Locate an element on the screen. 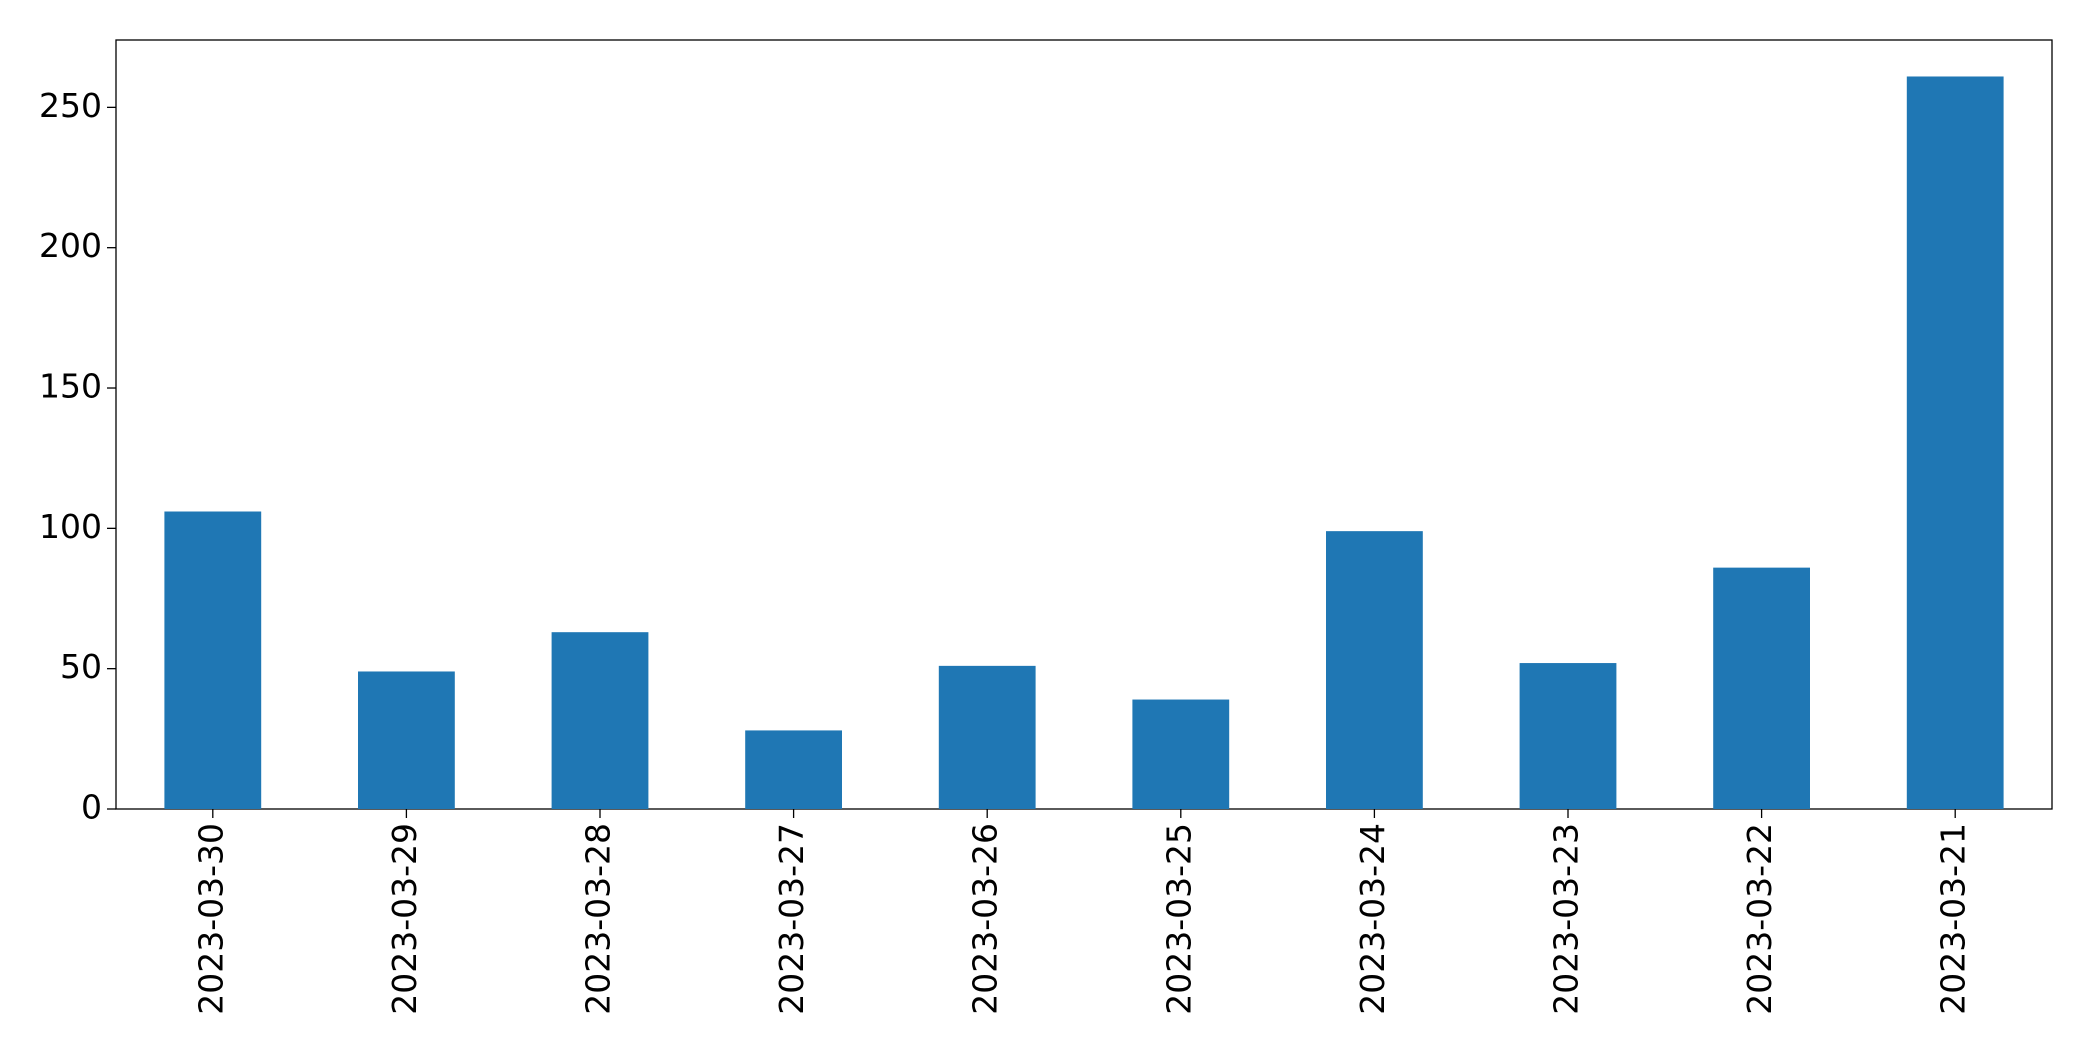 This screenshot has height=1061, width=2093. x-tick-label: 2023-03-26 is located at coordinates (985, 919).